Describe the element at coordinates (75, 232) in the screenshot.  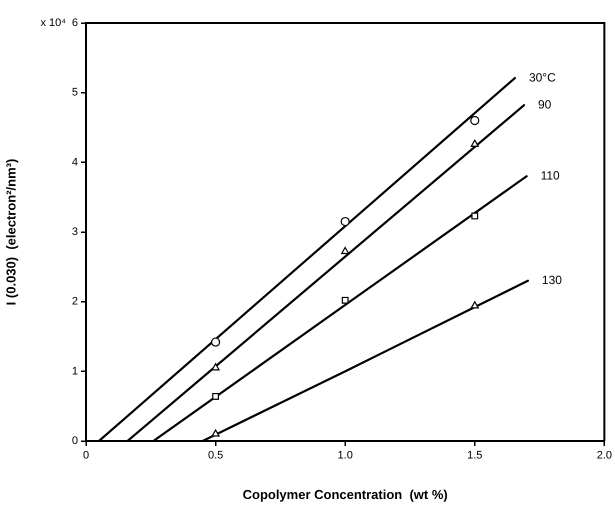
I see `y-tick-label: 3` at that location.